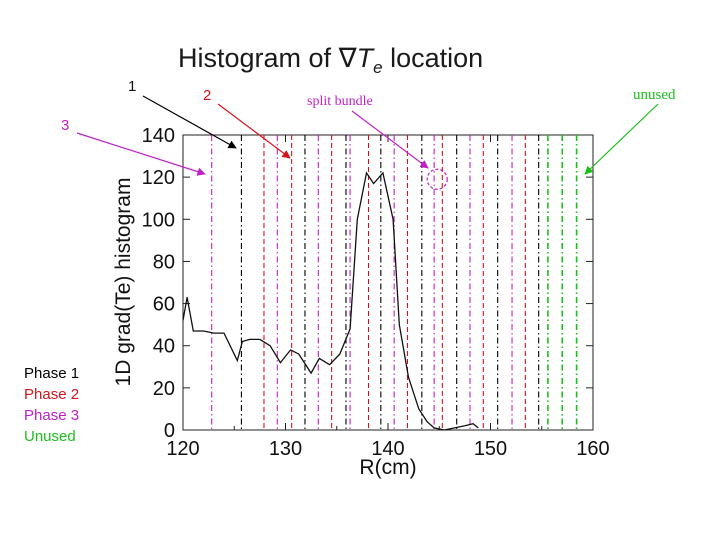  Describe the element at coordinates (285, 449) in the screenshot. I see `x-tick-label: 130` at that location.